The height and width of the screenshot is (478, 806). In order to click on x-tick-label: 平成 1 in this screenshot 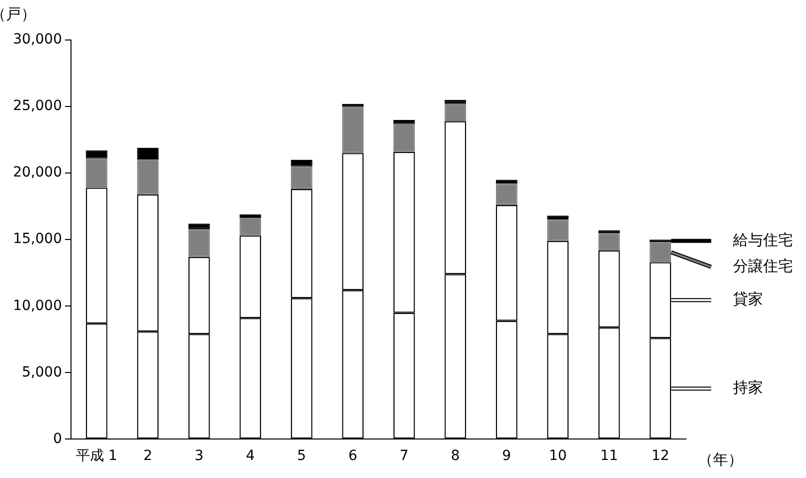, I will do `click(97, 456)`.